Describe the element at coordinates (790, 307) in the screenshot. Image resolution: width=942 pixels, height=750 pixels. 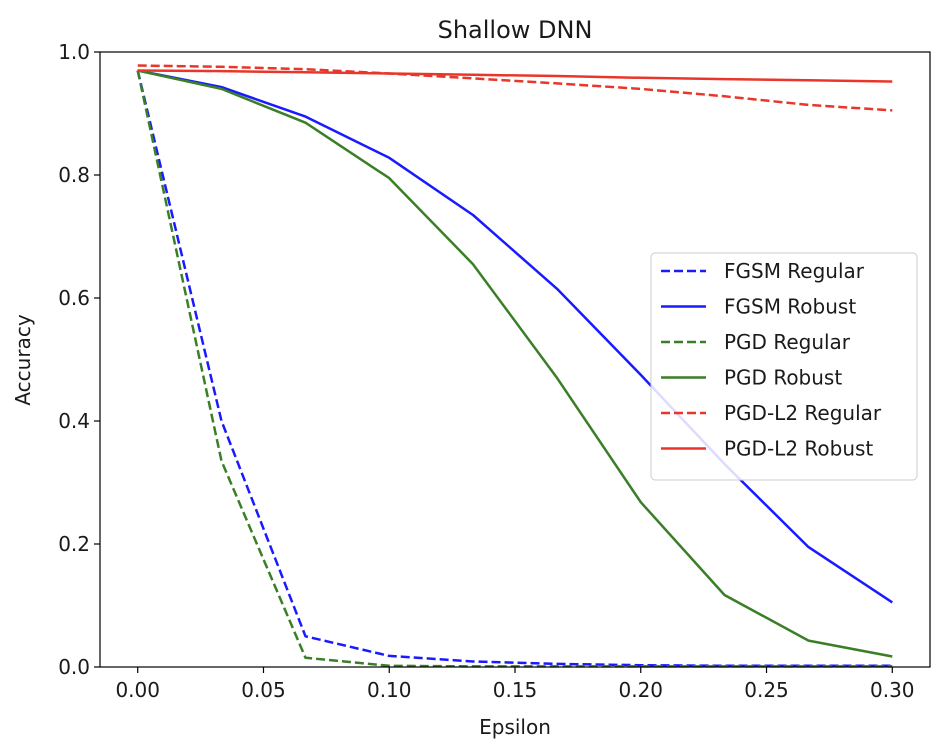
I see `legend-label: FGSM Robust` at that location.